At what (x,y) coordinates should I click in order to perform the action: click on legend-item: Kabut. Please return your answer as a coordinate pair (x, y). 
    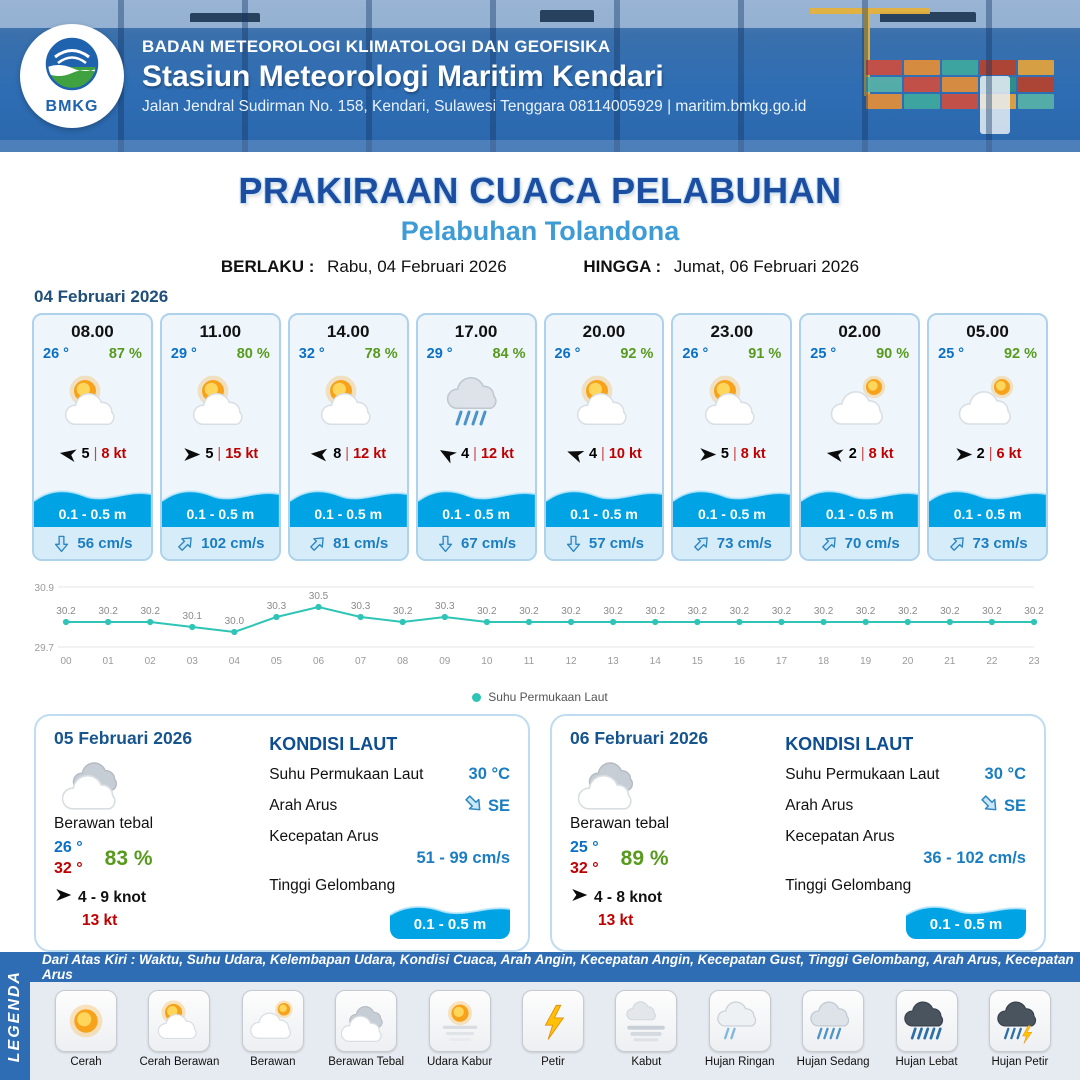
    Looking at the image, I should click on (646, 1029).